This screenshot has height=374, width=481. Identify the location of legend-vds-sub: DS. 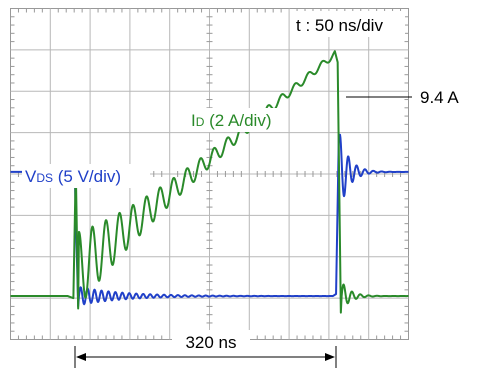
(44, 178).